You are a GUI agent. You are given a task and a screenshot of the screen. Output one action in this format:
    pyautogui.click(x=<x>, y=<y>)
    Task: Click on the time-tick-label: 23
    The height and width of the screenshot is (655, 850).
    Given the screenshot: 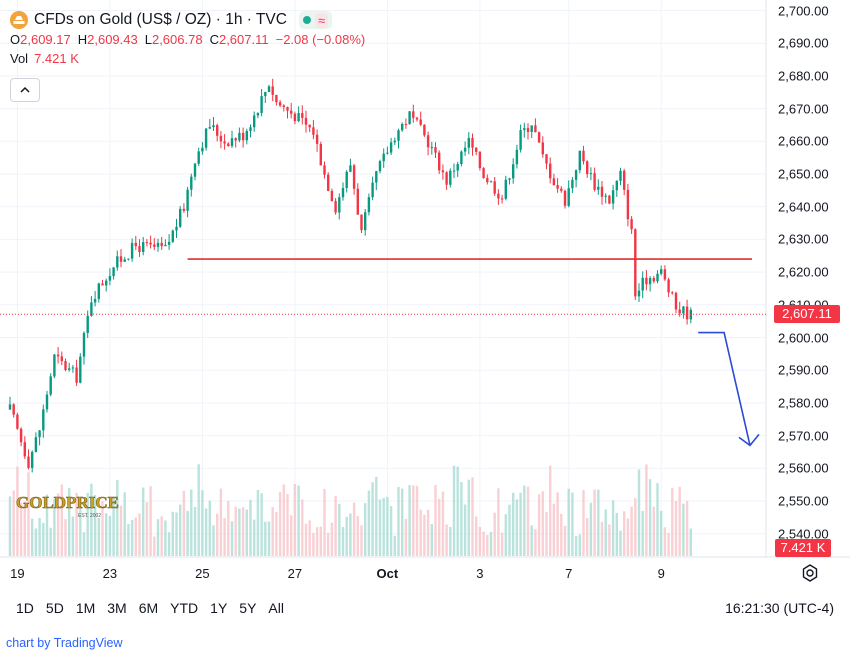 What is the action you would take?
    pyautogui.click(x=110, y=573)
    